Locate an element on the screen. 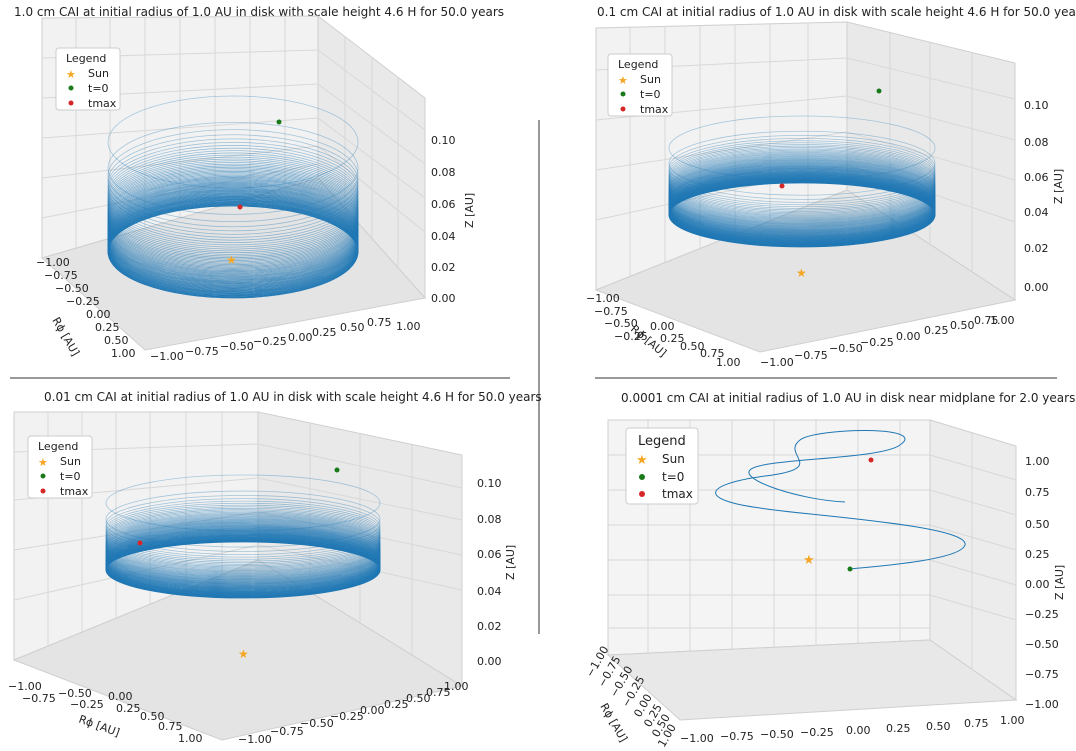 The width and height of the screenshot is (1076, 751). z-tick: −1.00 is located at coordinates (1042, 704).